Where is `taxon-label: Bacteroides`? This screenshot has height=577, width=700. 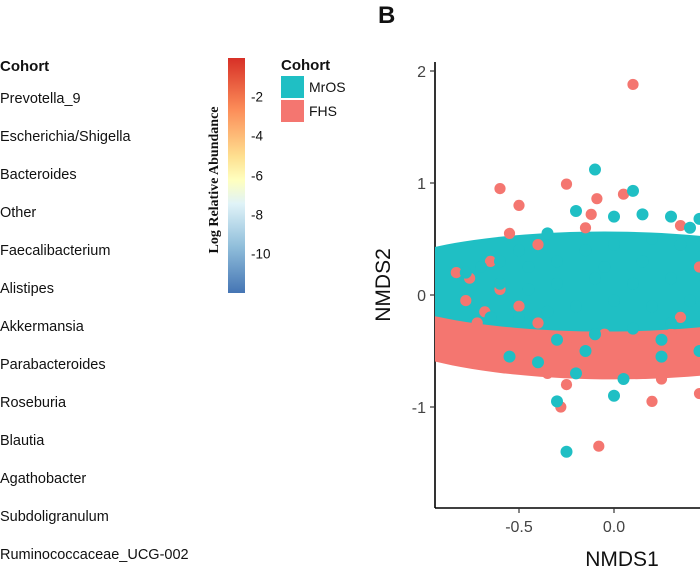
taxon-label: Bacteroides is located at coordinates (38, 175).